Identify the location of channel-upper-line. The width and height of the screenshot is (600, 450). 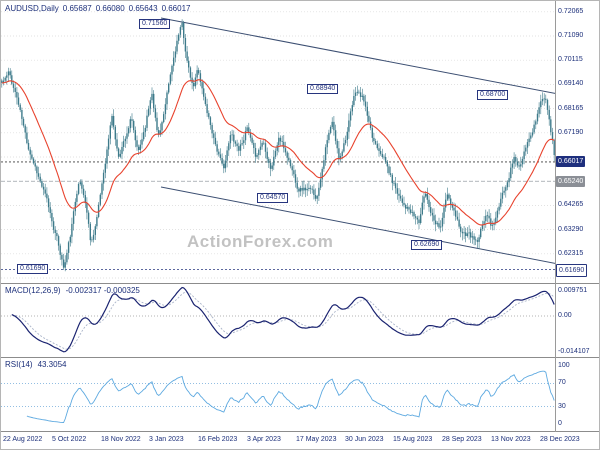
(357, 55).